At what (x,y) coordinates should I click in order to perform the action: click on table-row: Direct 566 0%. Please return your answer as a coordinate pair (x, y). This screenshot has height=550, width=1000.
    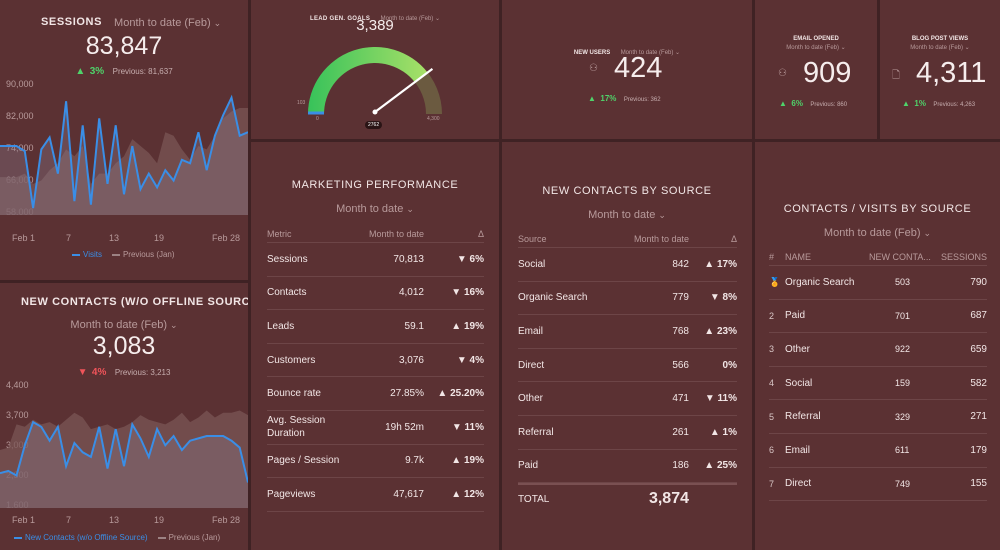
    Looking at the image, I should click on (627, 365).